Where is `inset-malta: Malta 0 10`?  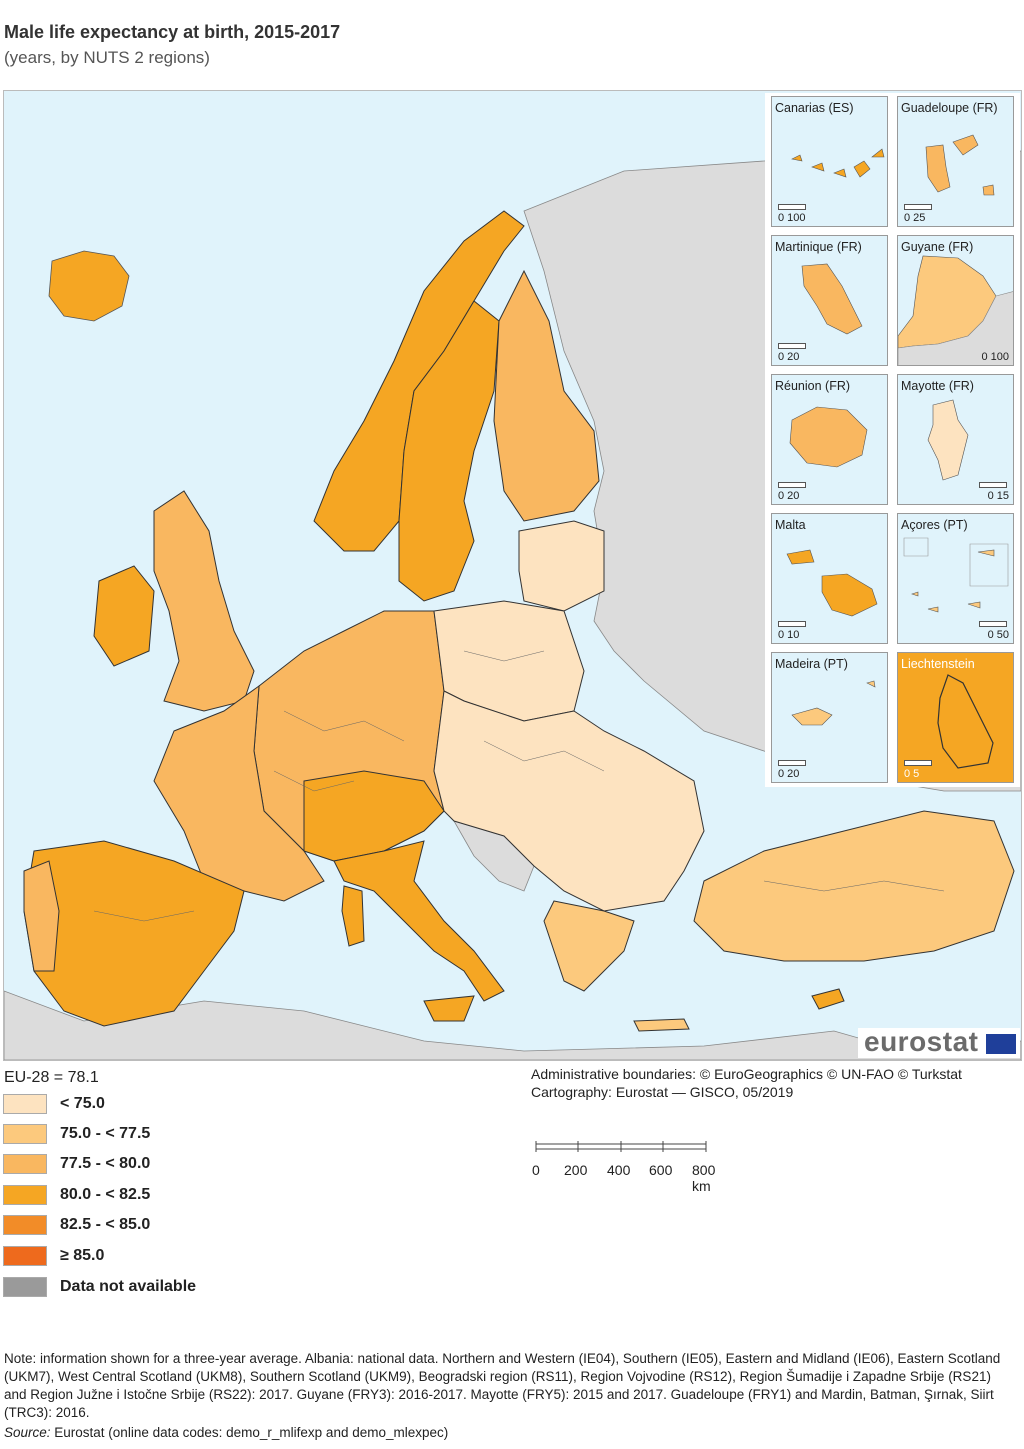
inset-malta: Malta 0 10 is located at coordinates (829, 578).